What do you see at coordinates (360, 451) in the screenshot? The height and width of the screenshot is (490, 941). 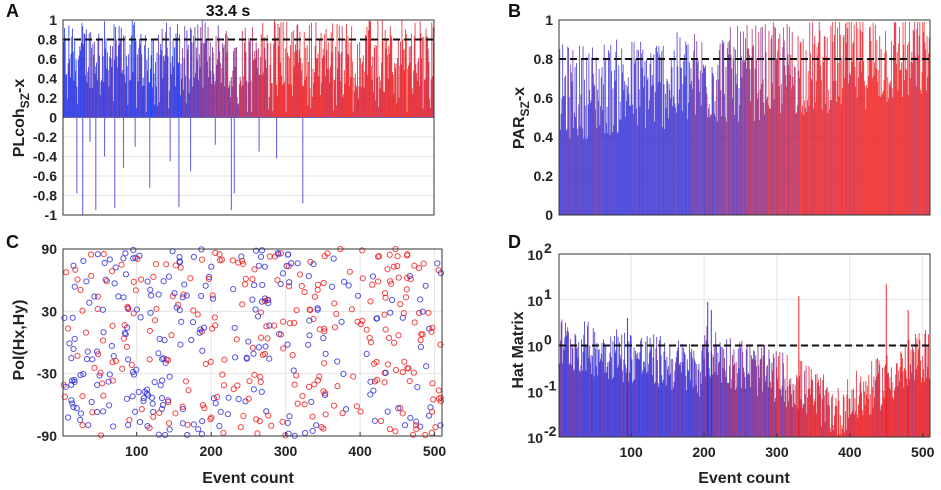 I see `xtick-label: 400` at bounding box center [360, 451].